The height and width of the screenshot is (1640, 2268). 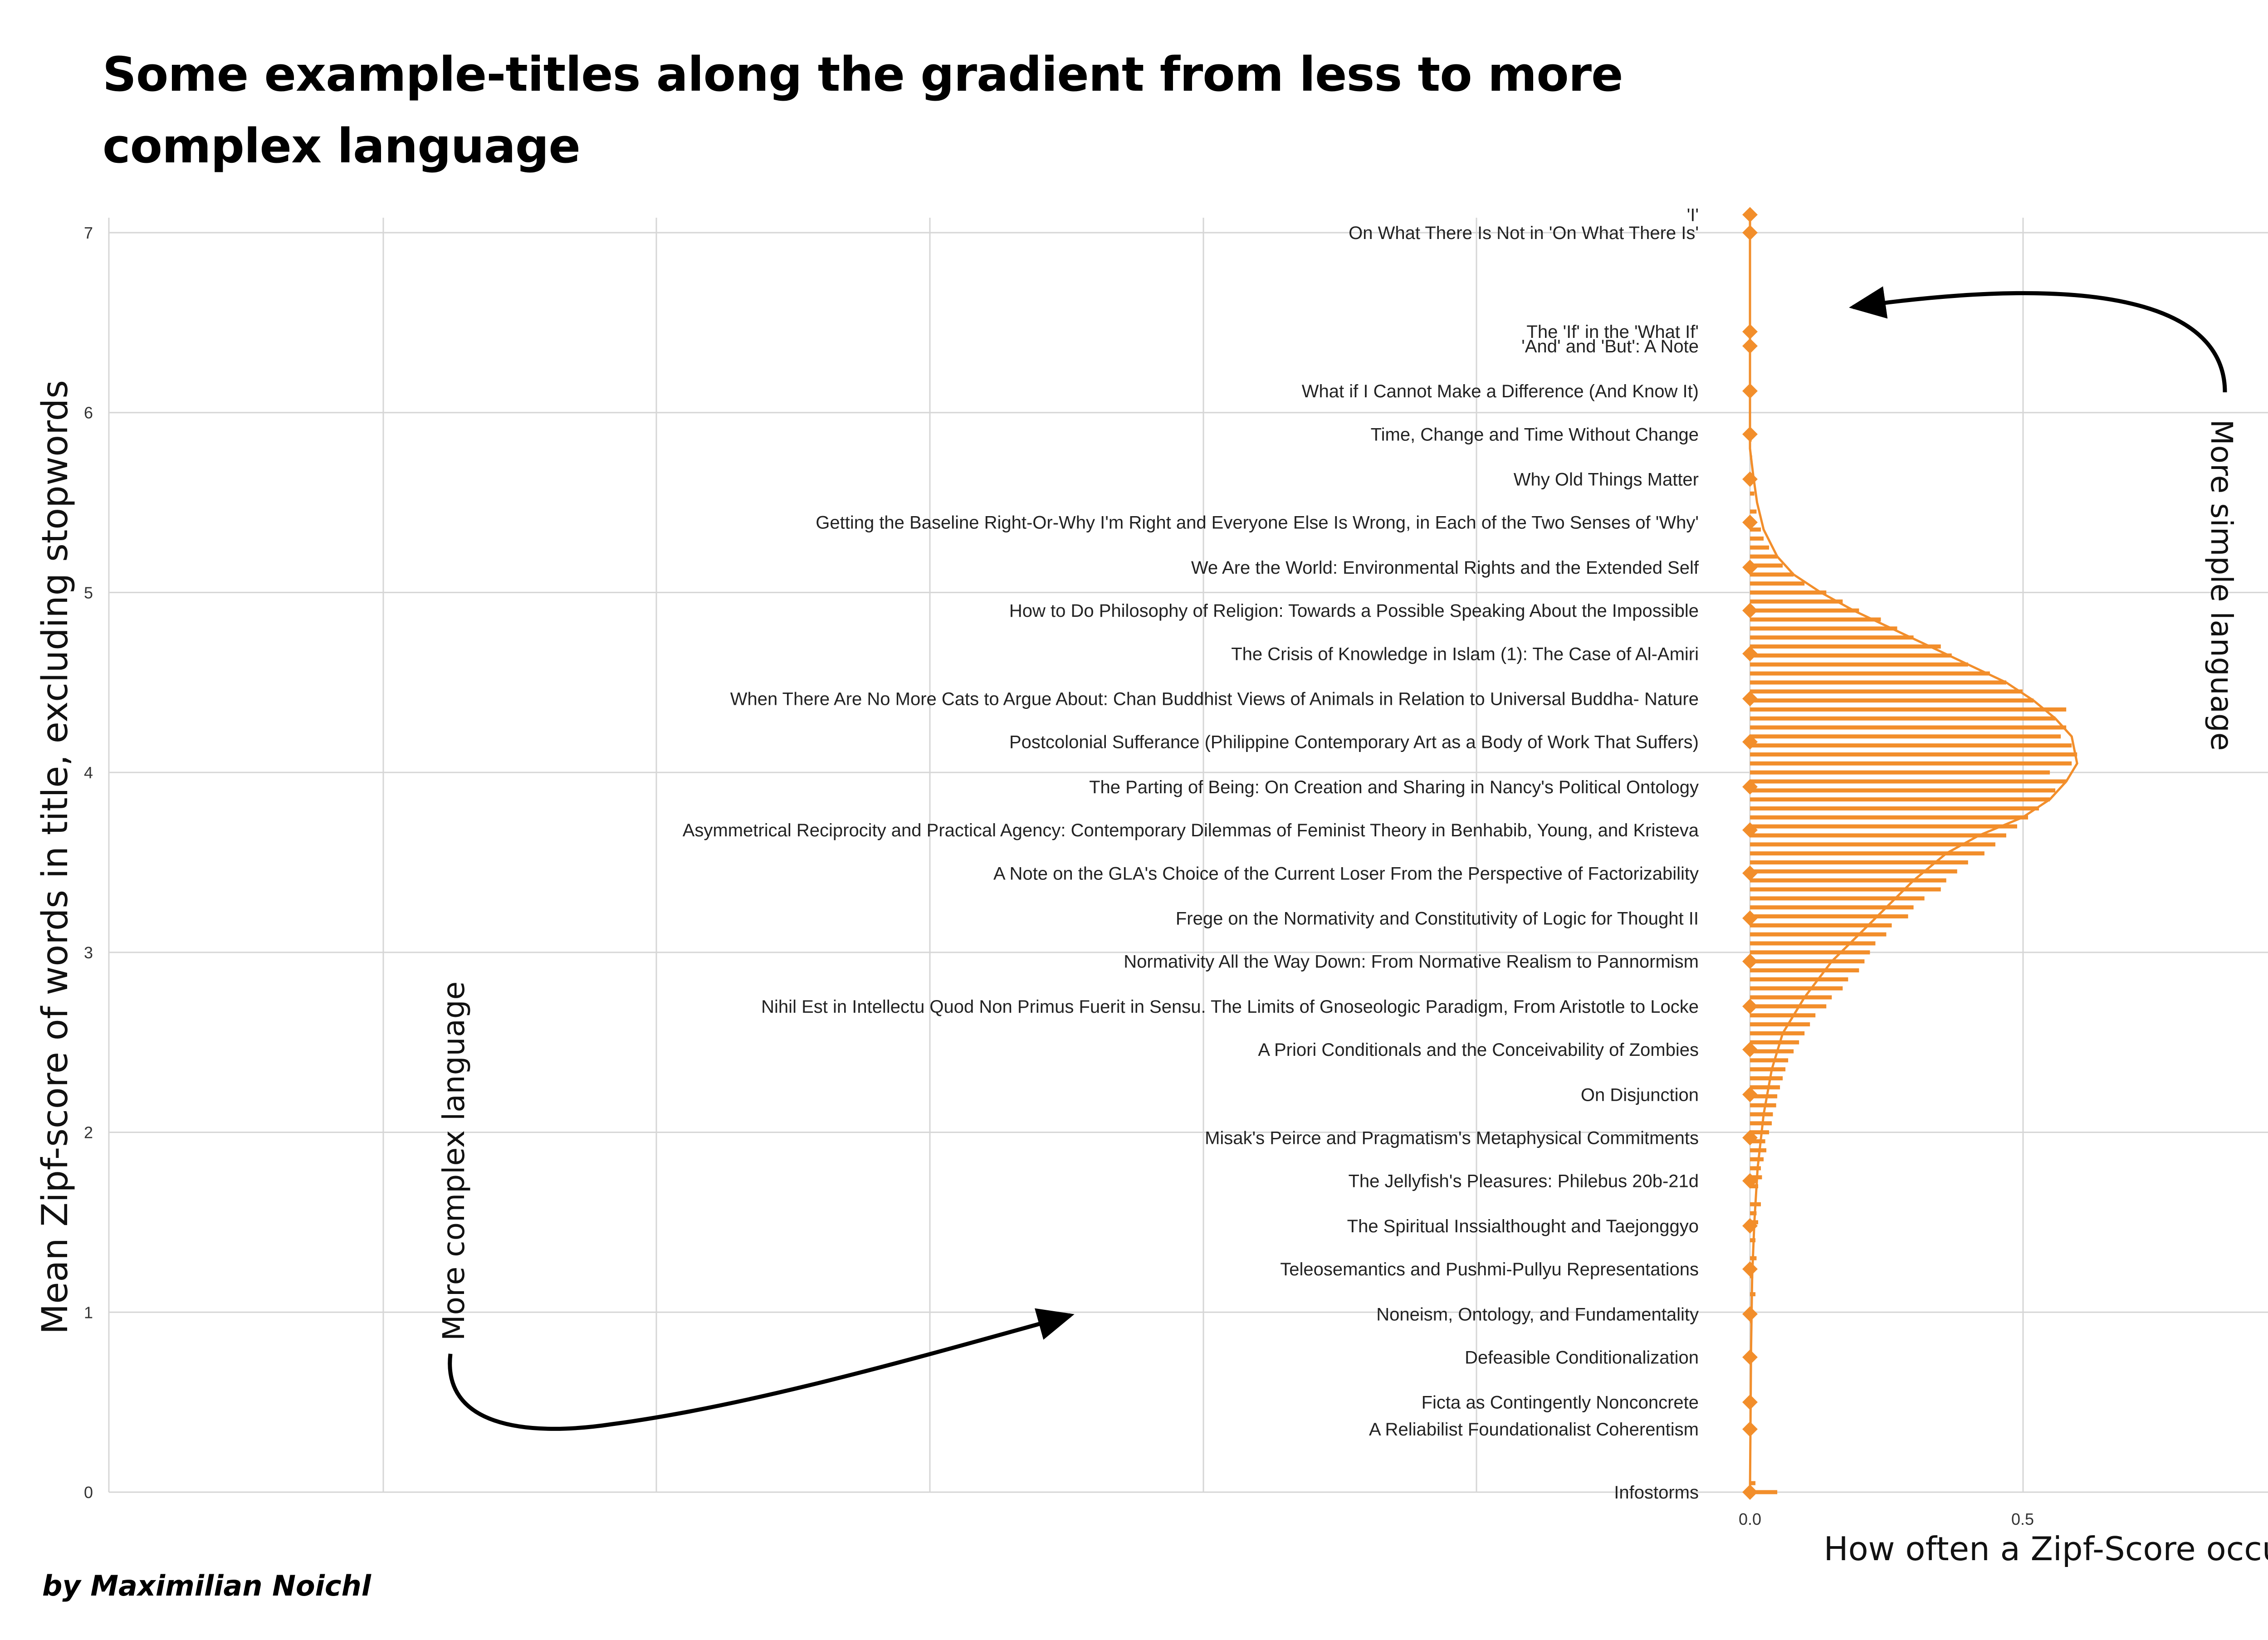 I want to click on title-label: The Crisis of Knowledge in Islam (1), so click(x=1465, y=654).